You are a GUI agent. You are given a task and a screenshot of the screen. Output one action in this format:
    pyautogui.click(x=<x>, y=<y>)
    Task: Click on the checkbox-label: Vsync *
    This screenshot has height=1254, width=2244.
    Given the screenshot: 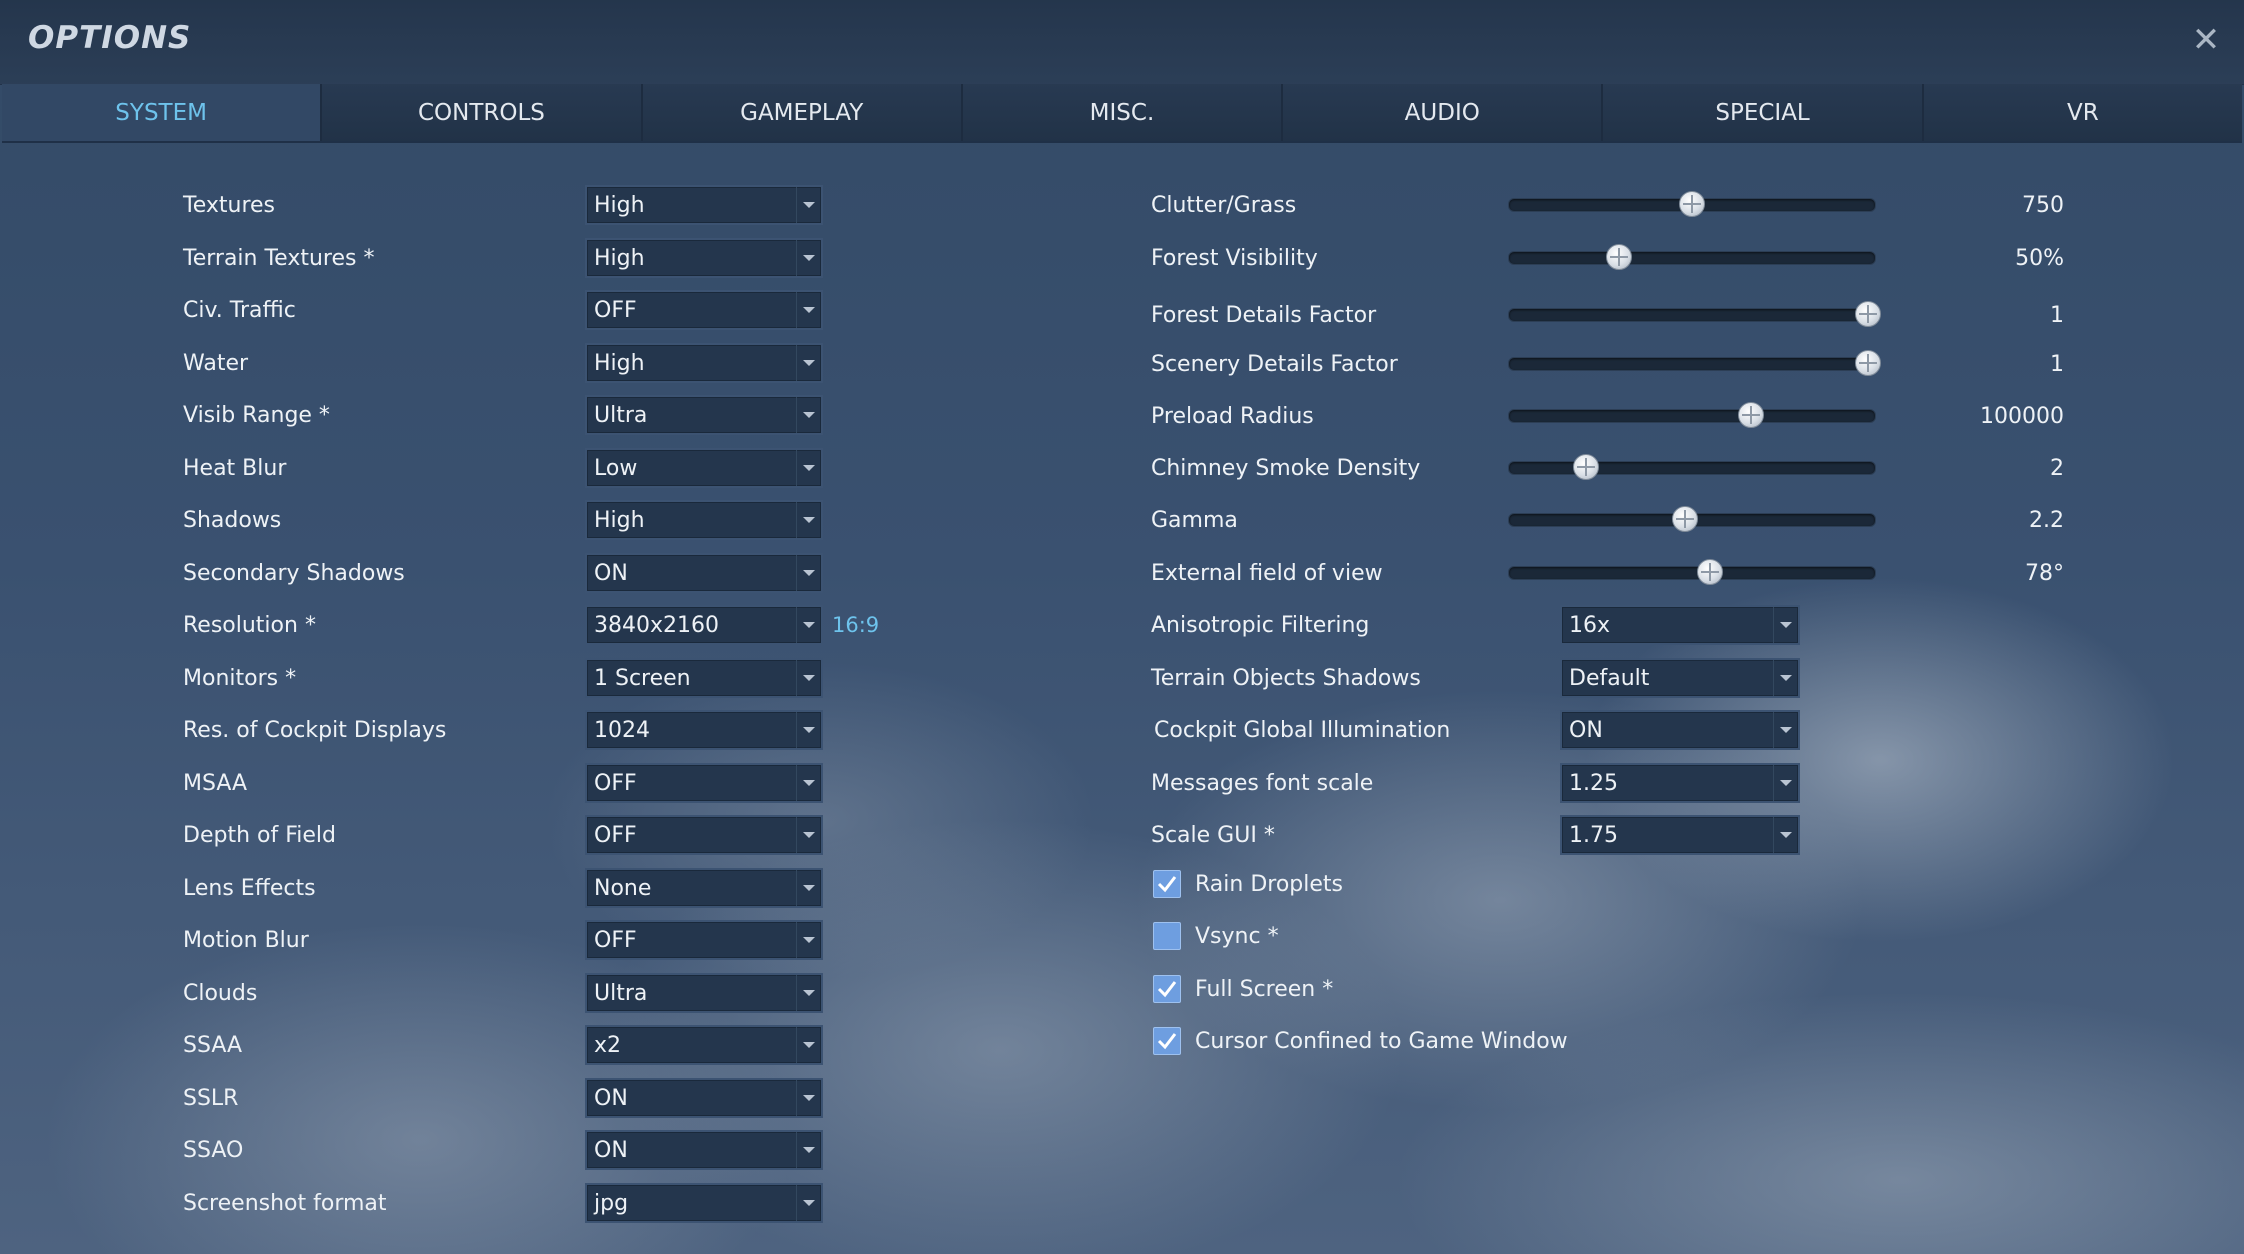 What is the action you would take?
    pyautogui.click(x=1237, y=936)
    